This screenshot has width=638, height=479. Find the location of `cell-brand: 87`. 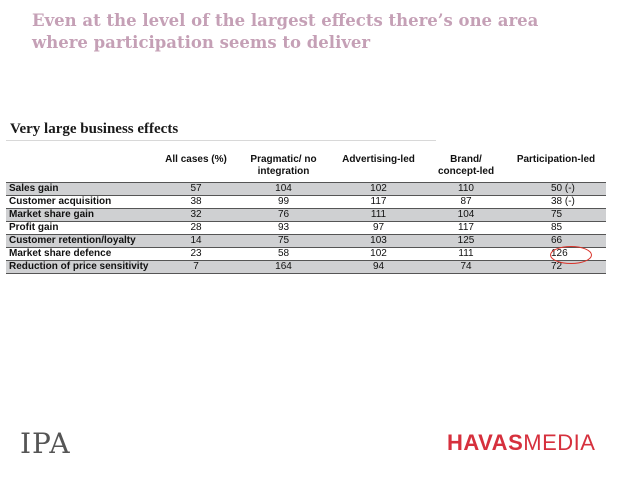

cell-brand: 87 is located at coordinates (466, 202).